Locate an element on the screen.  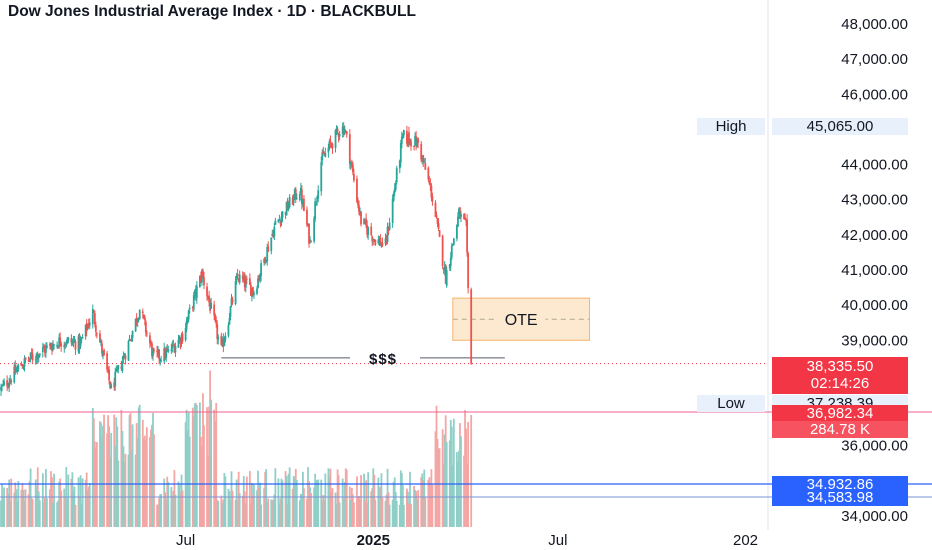
y-tick-label: 46,000.00 is located at coordinates (874, 94).